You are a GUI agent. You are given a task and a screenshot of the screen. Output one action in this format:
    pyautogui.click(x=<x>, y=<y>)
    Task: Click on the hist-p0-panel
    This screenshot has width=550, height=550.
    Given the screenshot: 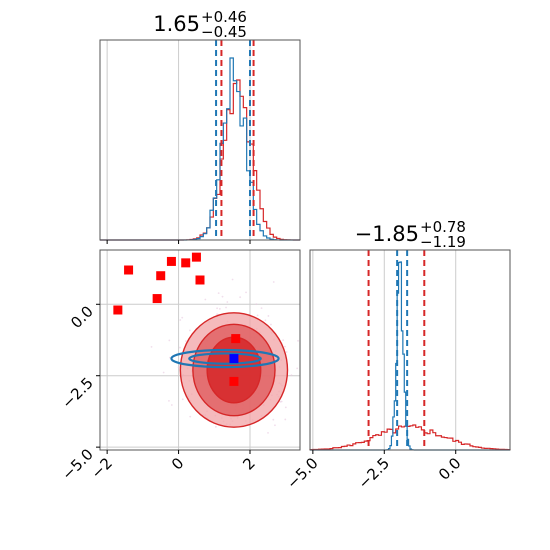 What is the action you would take?
    pyautogui.click(x=200, y=141)
    